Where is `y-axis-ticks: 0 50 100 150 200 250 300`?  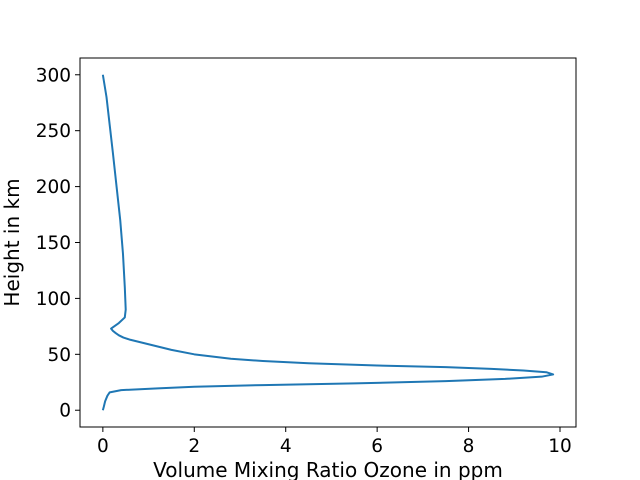 y-axis-ticks: 0 50 100 150 200 250 300 is located at coordinates (58, 243).